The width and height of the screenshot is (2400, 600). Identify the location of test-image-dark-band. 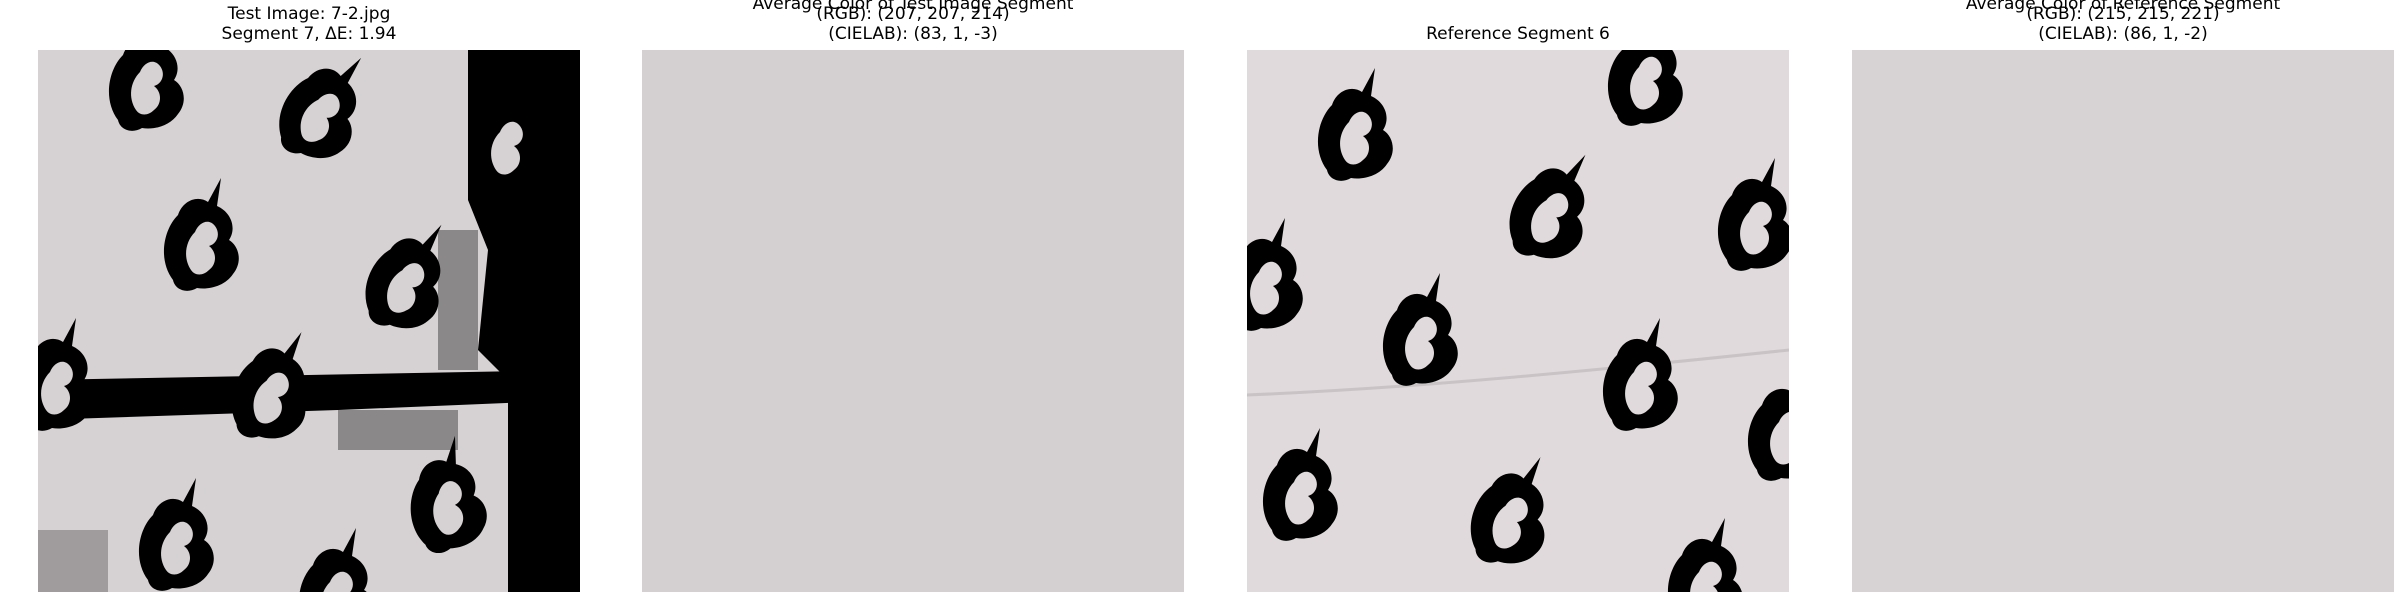
(309, 395).